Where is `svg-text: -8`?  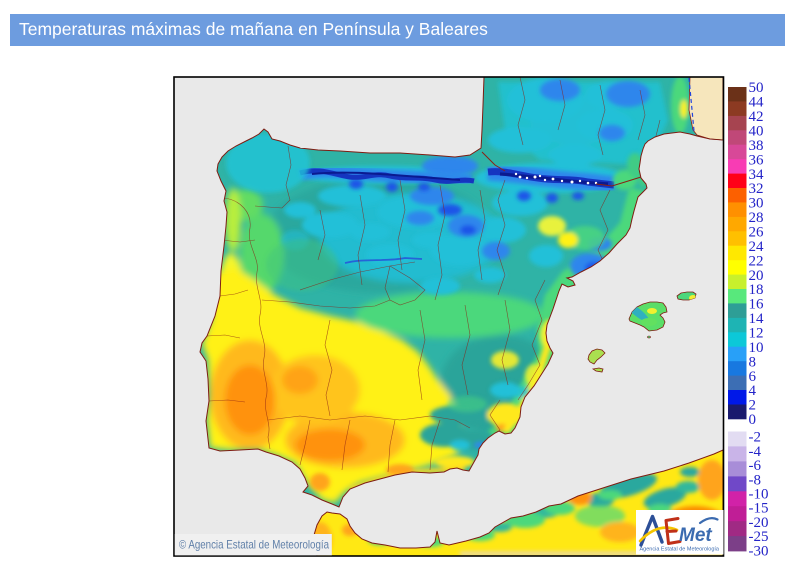 svg-text: -8 is located at coordinates (755, 480).